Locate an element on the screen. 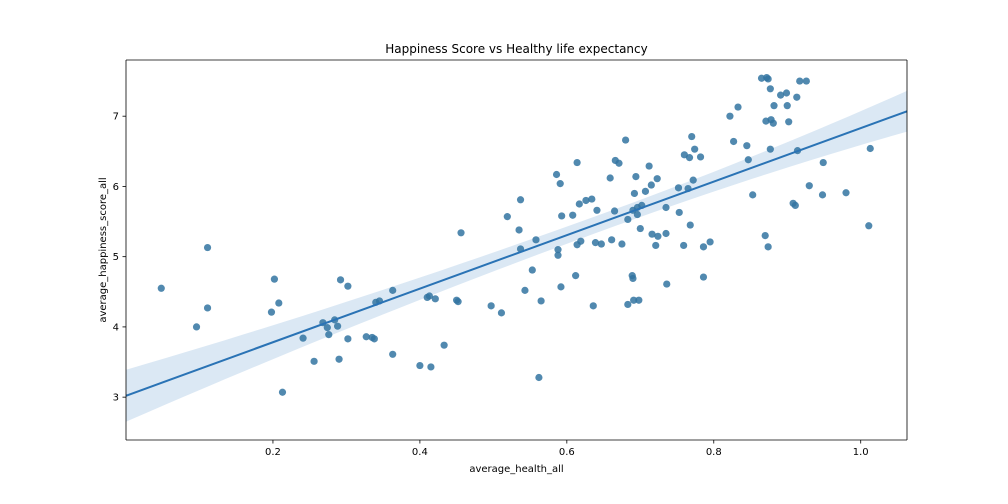 This screenshot has width=1008, height=504. x-axis-ticks: 0.2 0.4 0.6 0.8 1.0 is located at coordinates (567, 449).